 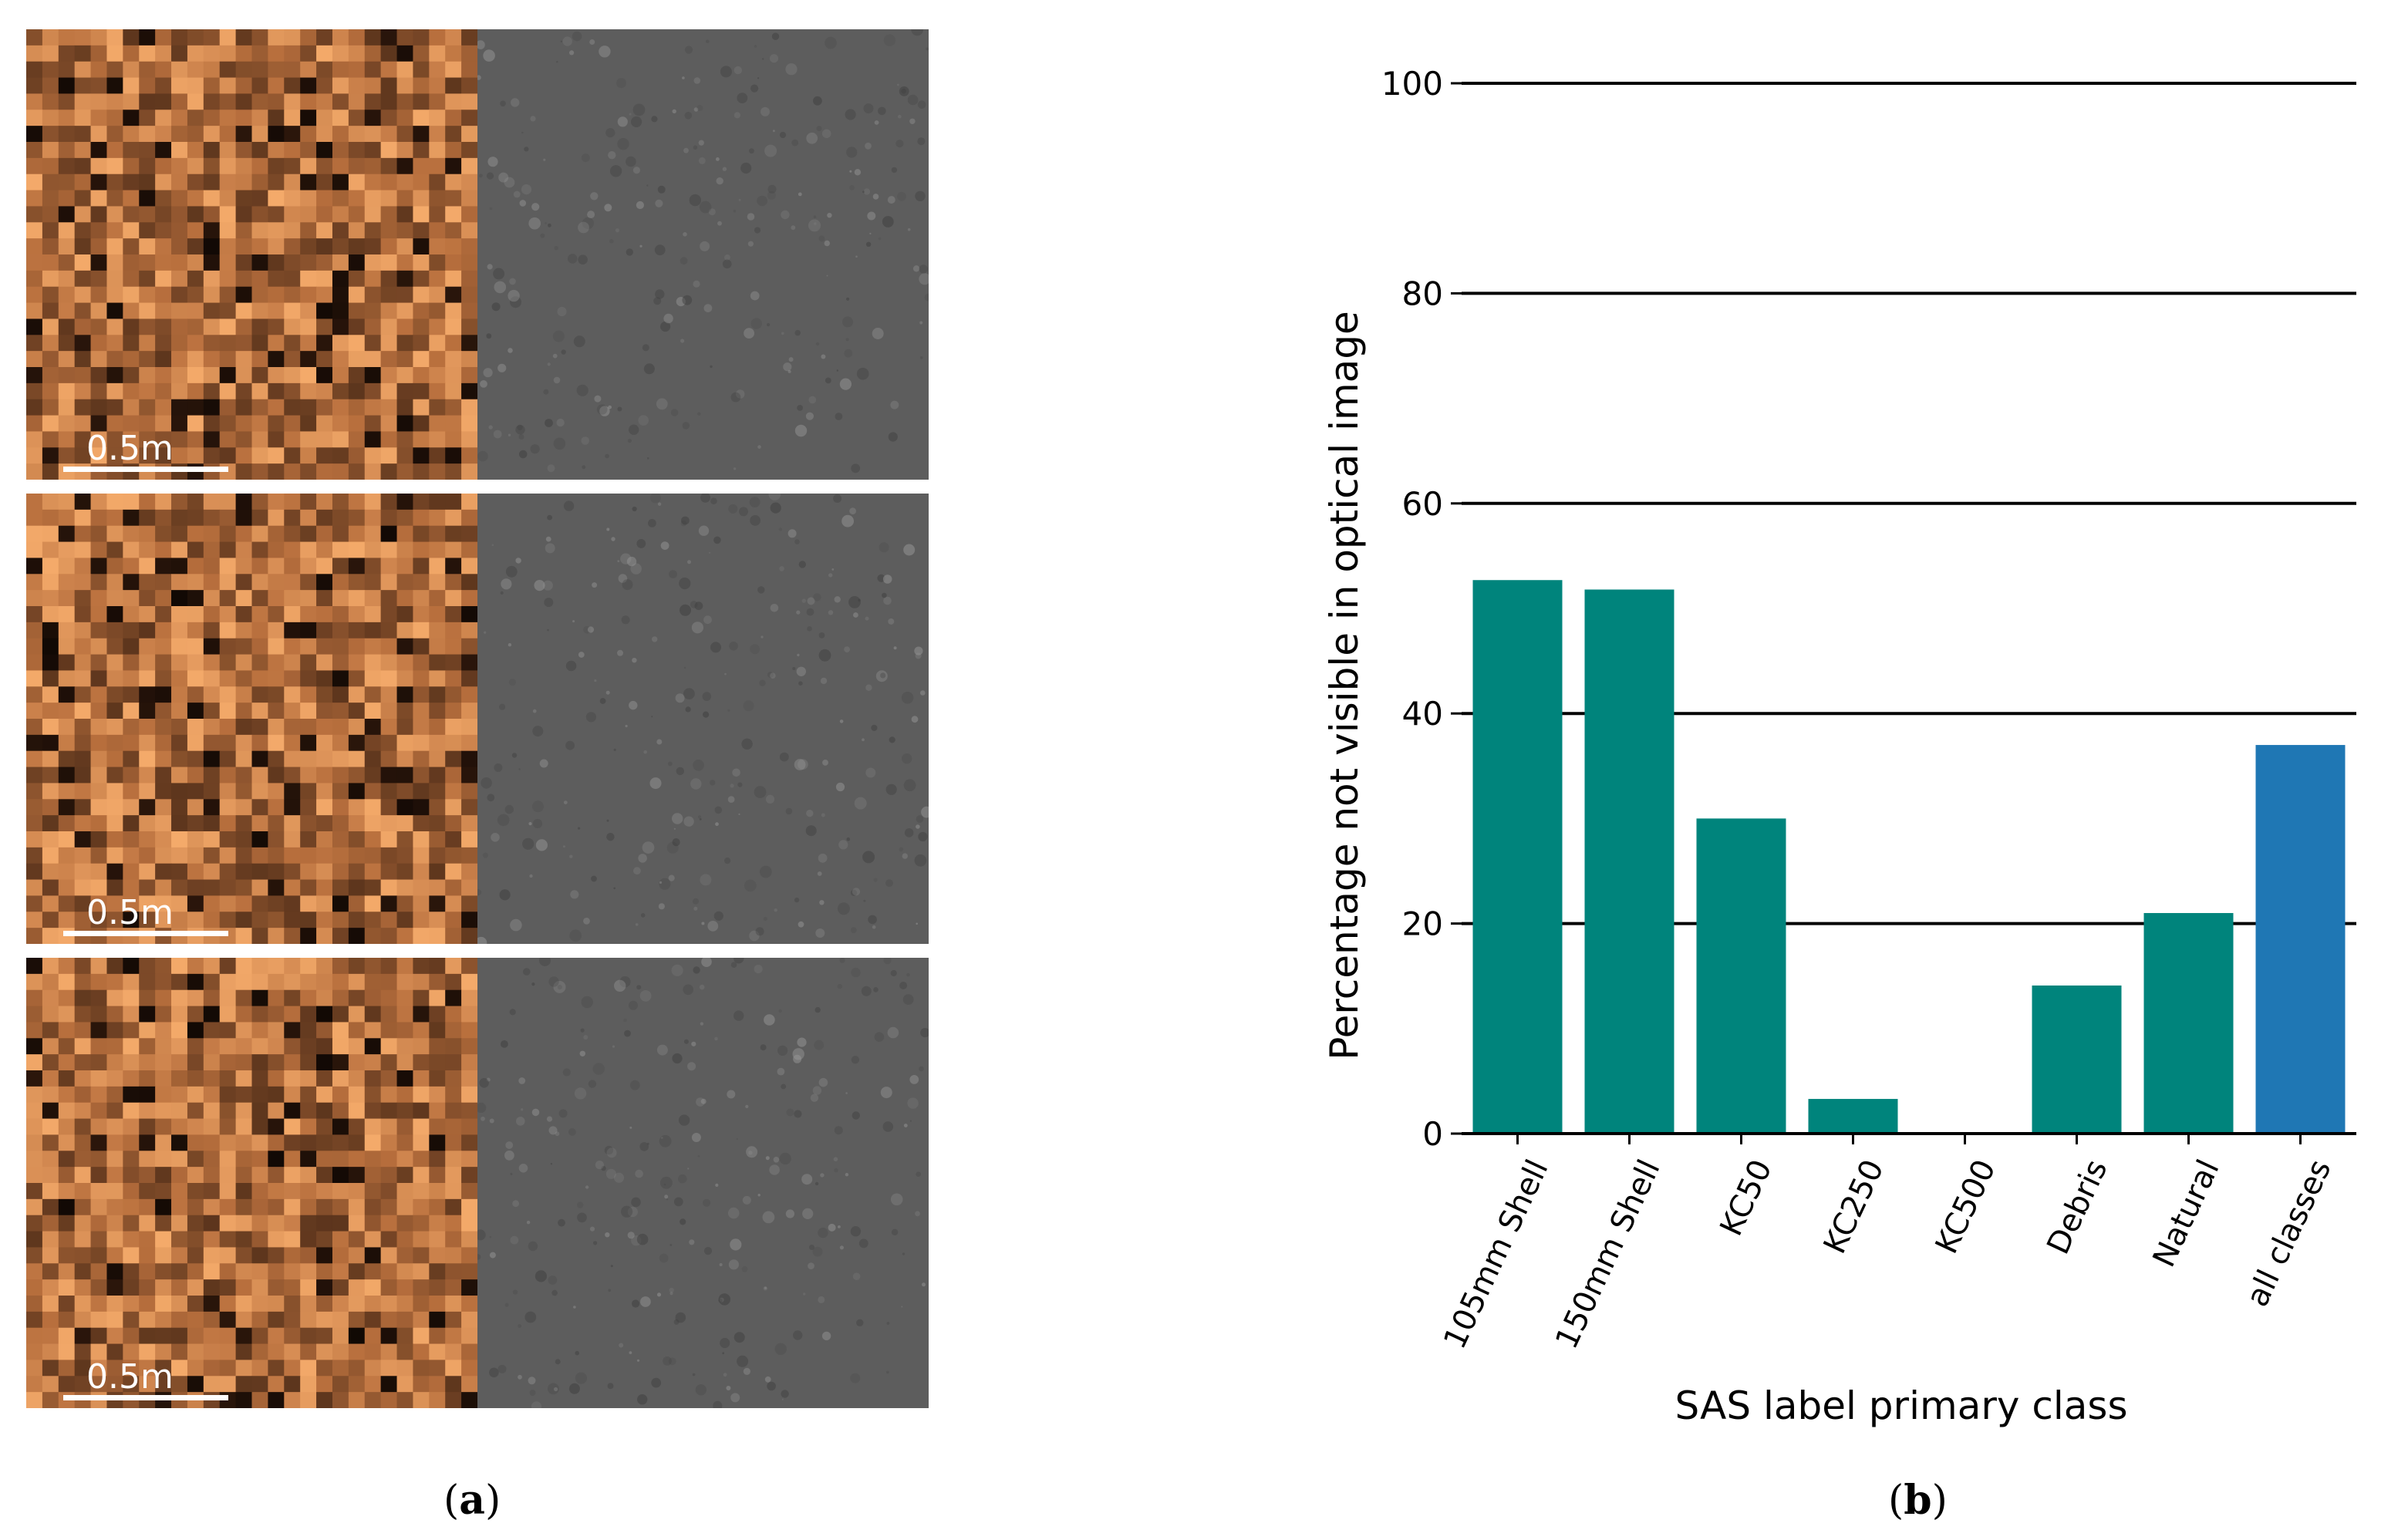 What do you see at coordinates (1423, 293) in the screenshot?
I see `y-tick-label: 80` at bounding box center [1423, 293].